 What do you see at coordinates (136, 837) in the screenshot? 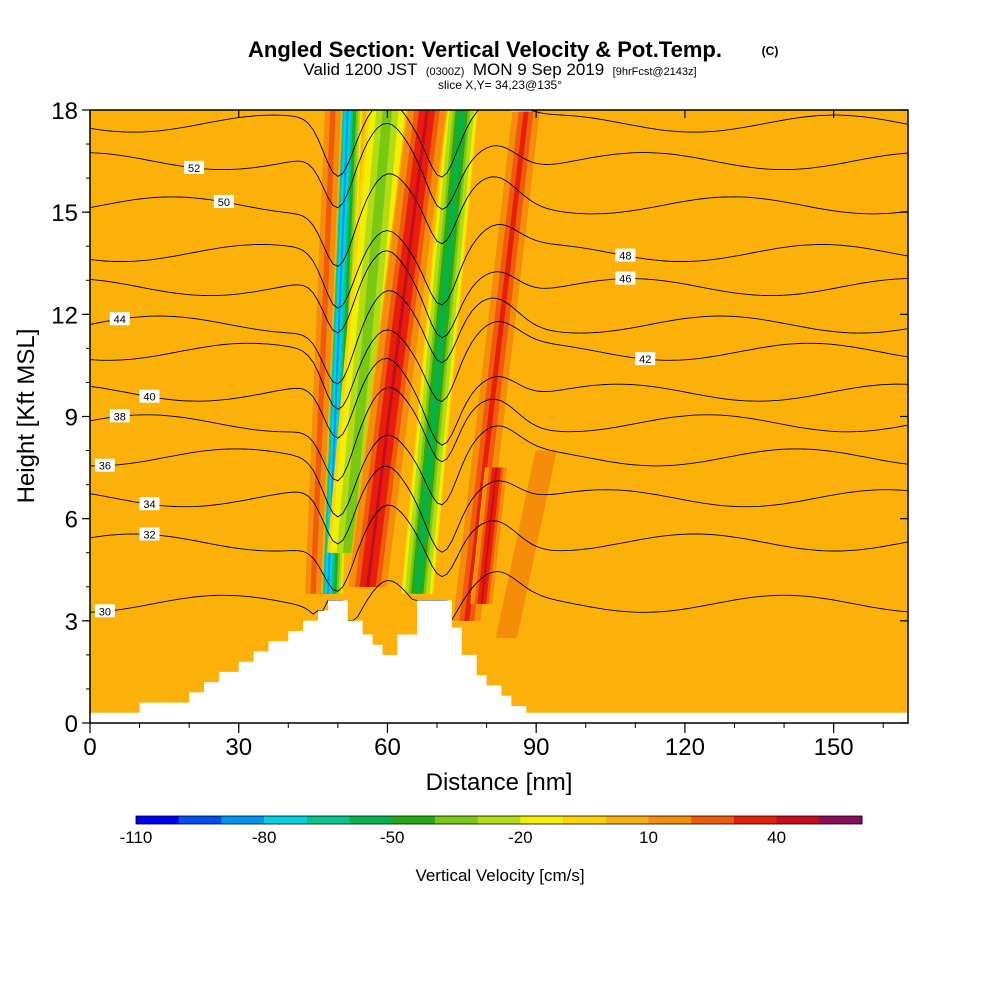
I see `colorbar-tick-label: -110` at bounding box center [136, 837].